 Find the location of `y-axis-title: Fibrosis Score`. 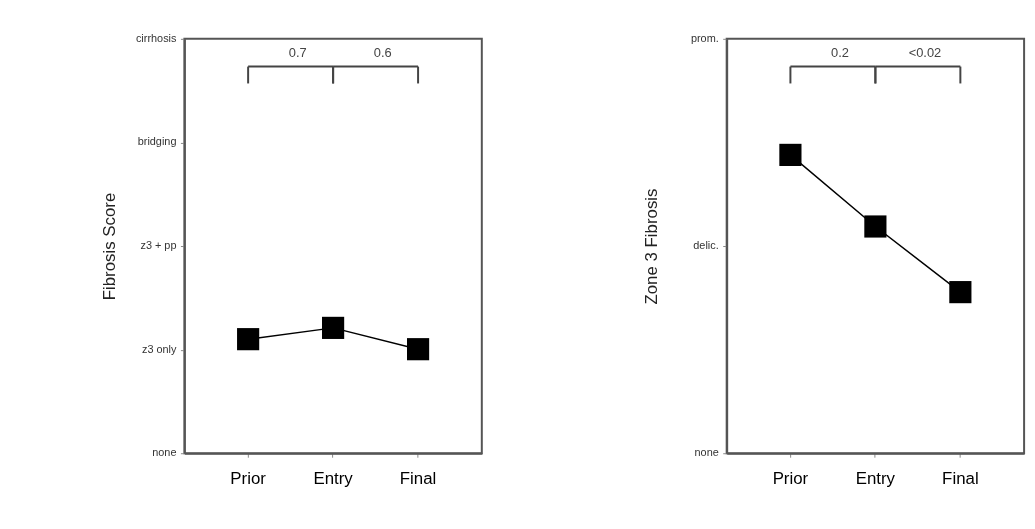

y-axis-title: Fibrosis Score is located at coordinates (109, 246).